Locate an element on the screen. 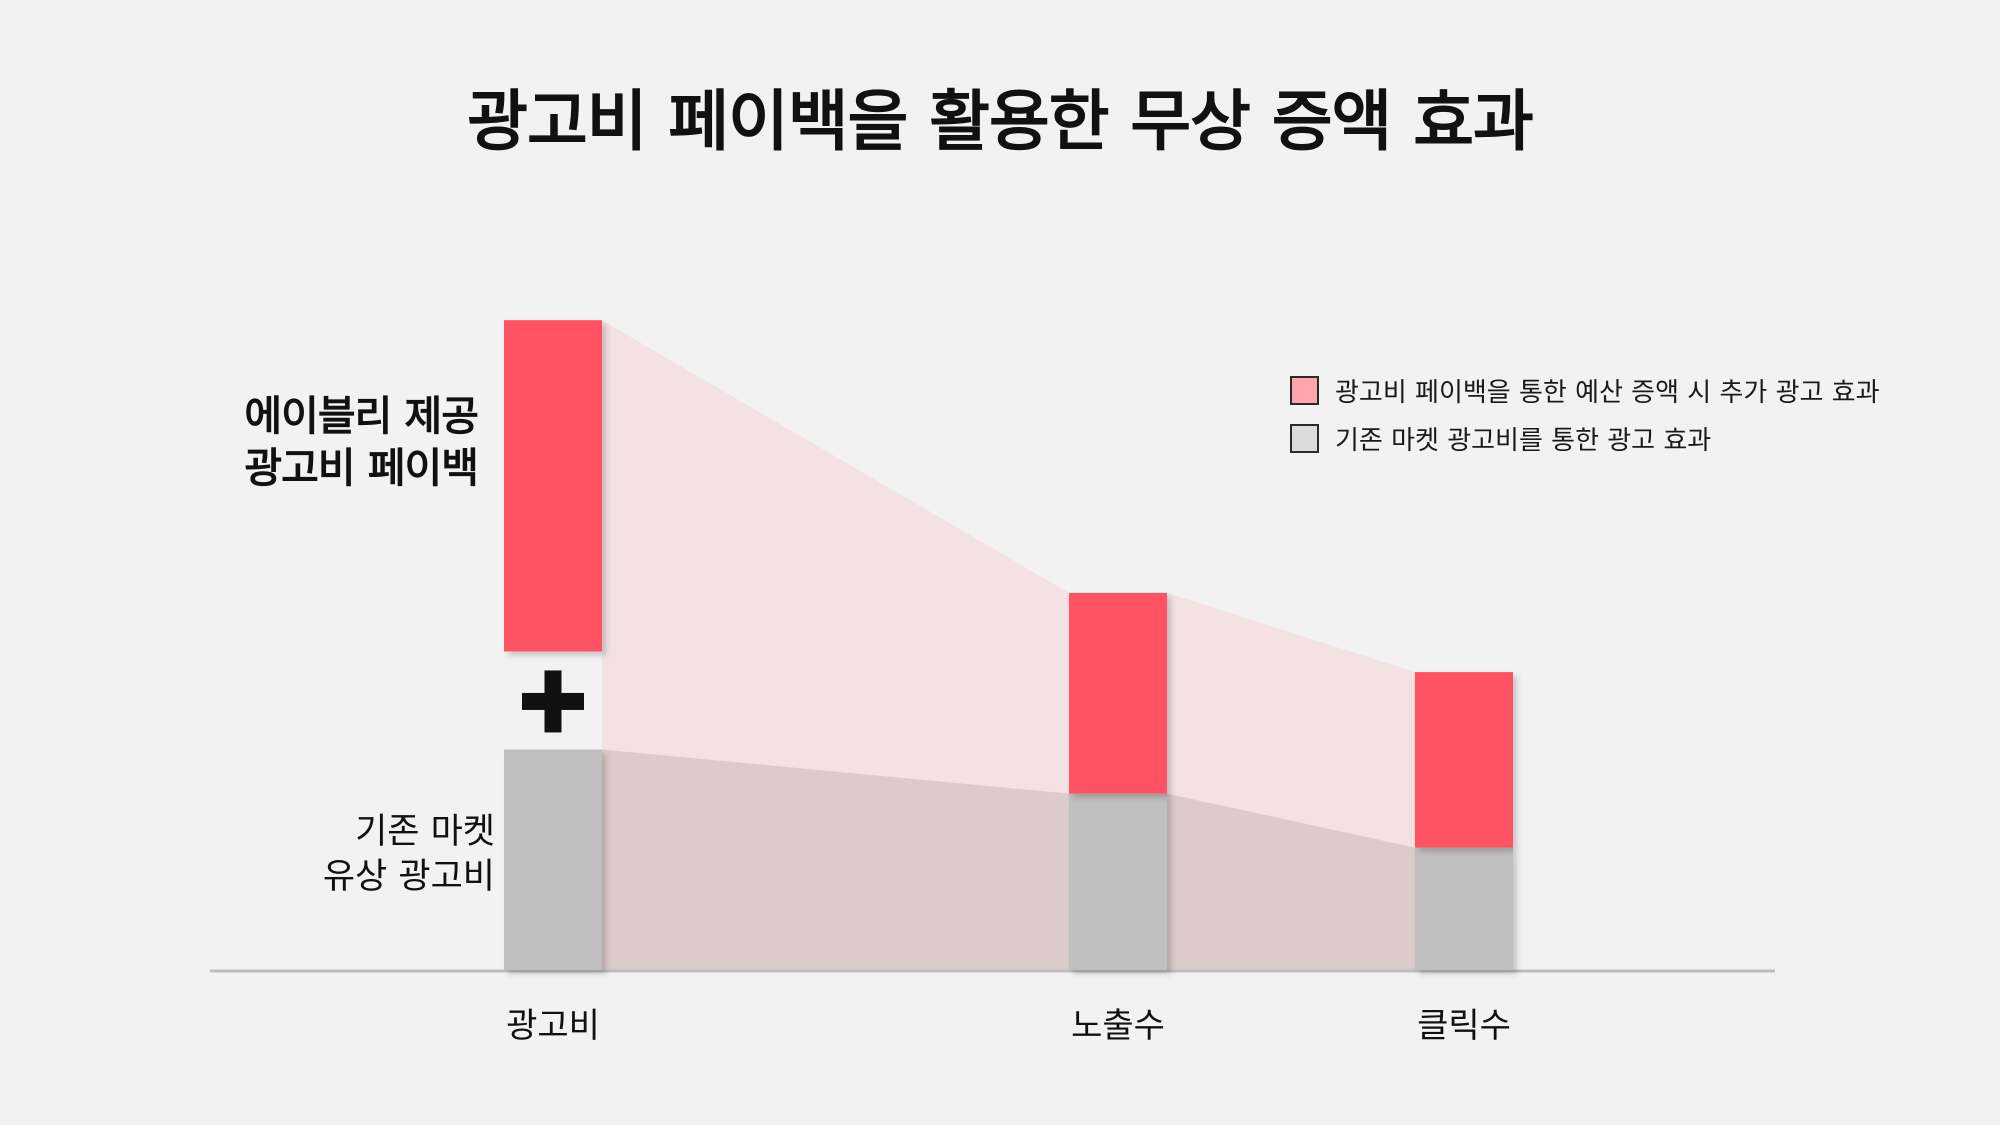 The height and width of the screenshot is (1125, 2000). category-label-3: 클릭수 is located at coordinates (1464, 1026).